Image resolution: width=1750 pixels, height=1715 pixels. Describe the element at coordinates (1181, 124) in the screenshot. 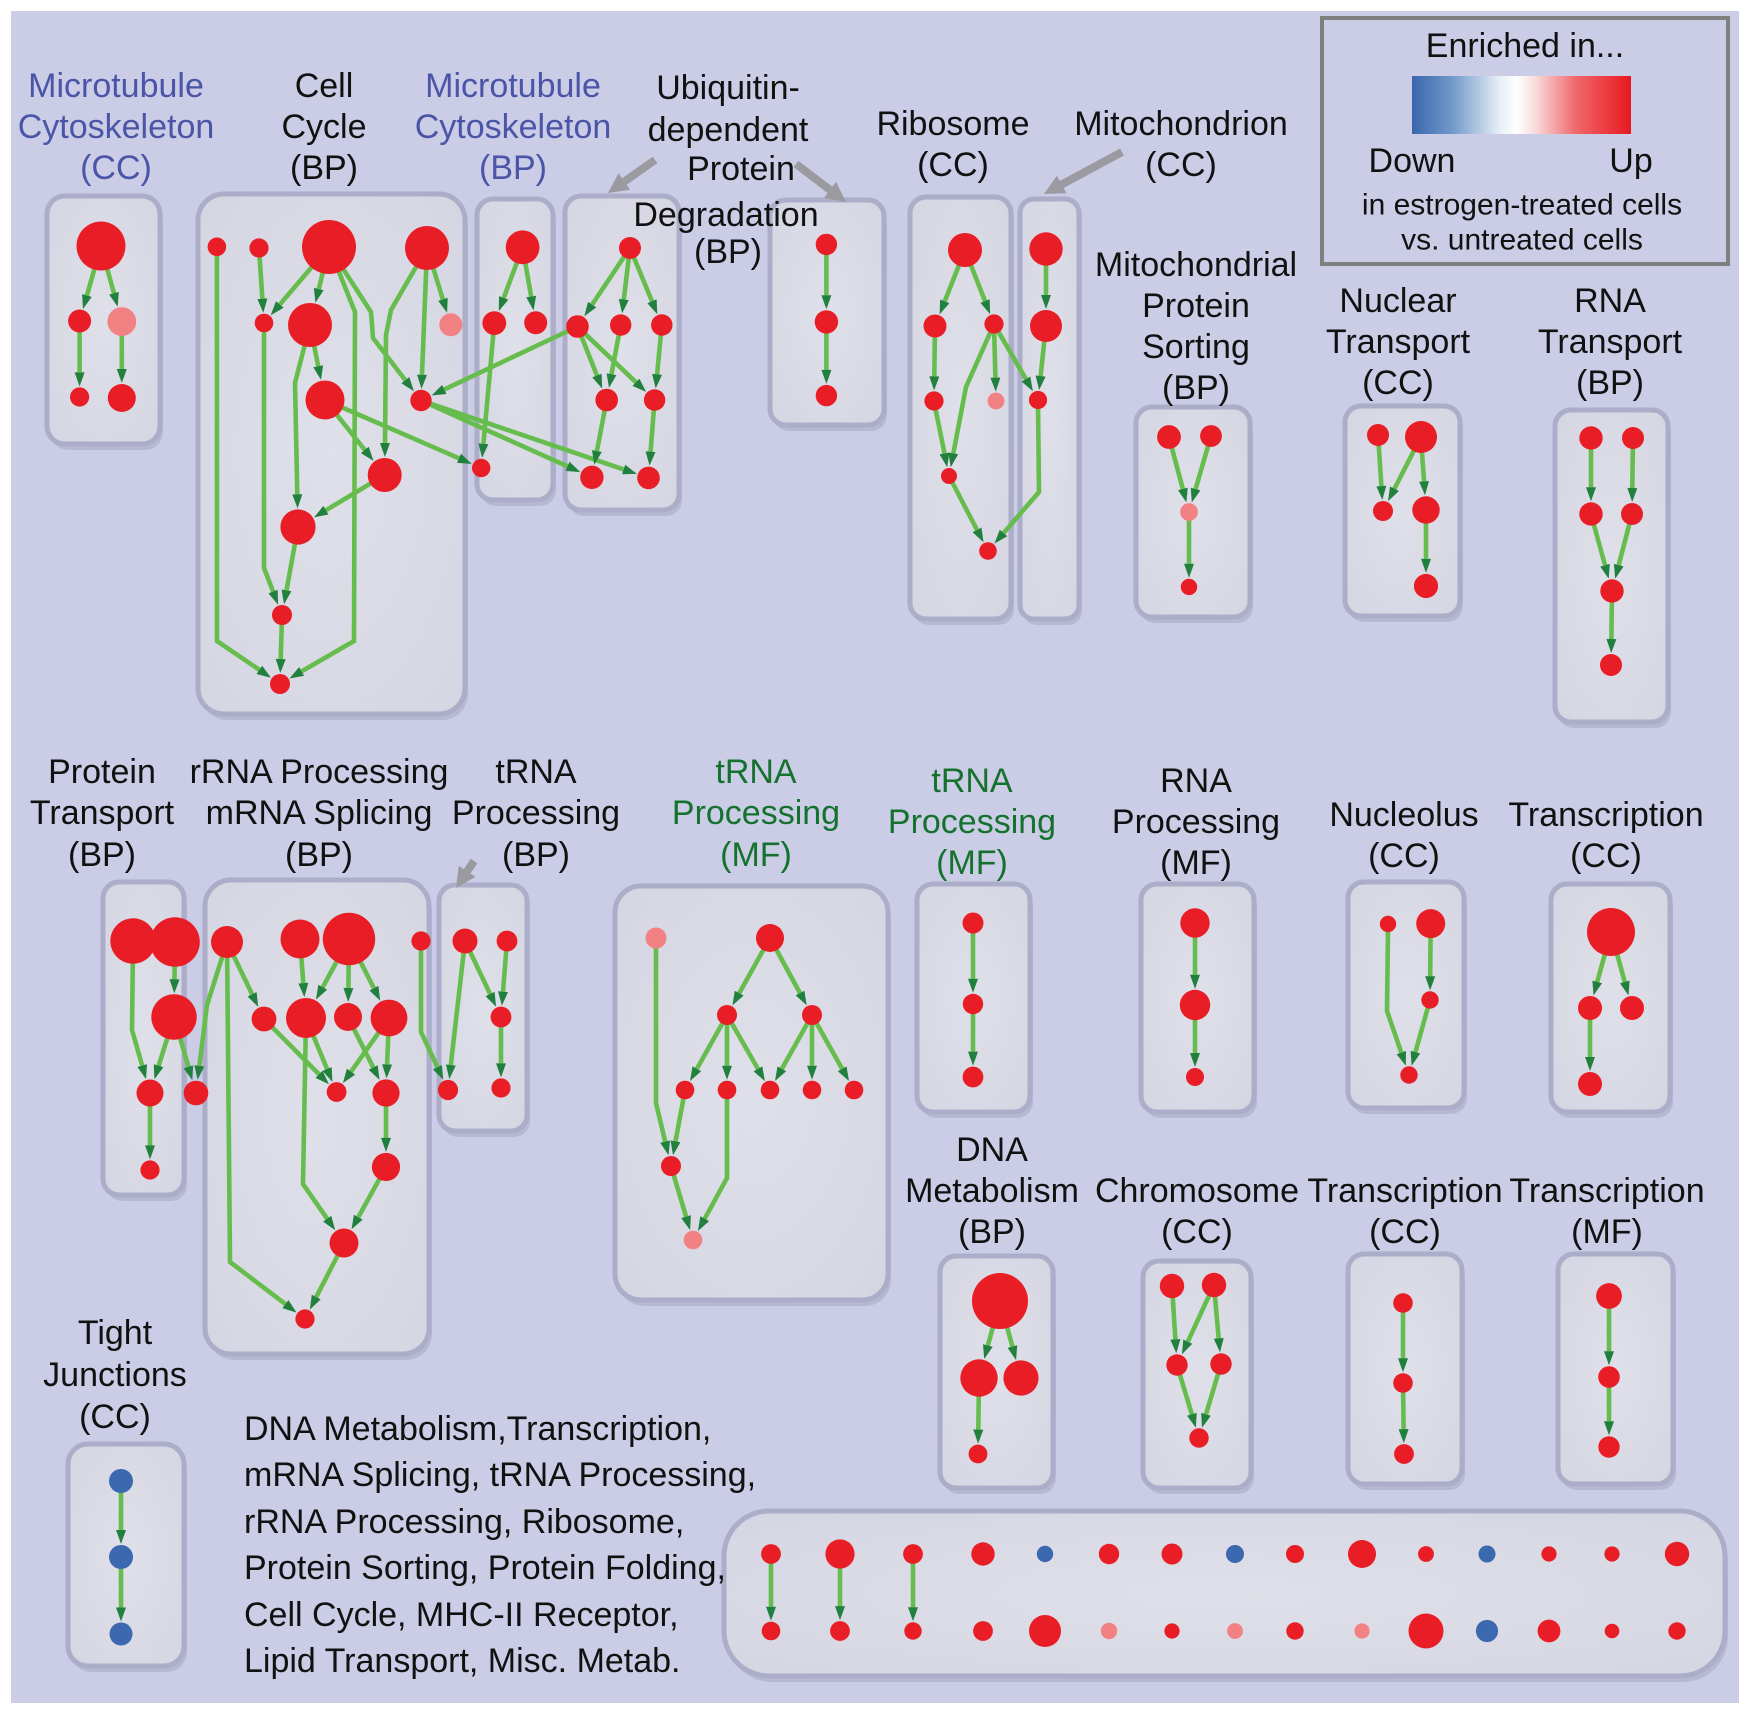

I see `svg-text: Mitochondrion` at that location.